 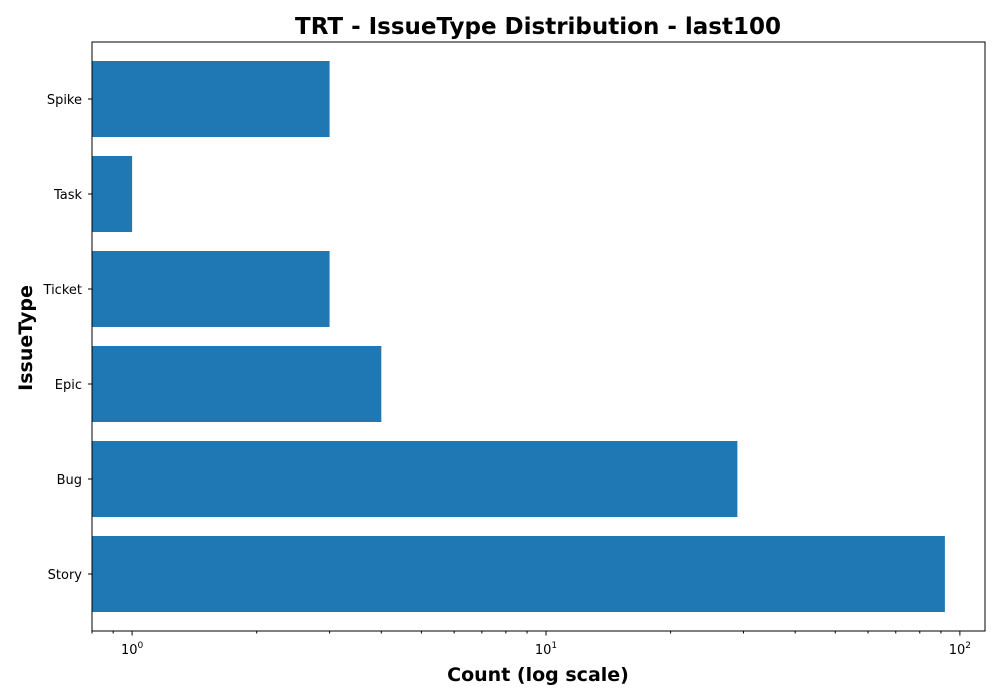 What do you see at coordinates (531, 644) in the screenshot?
I see `x-axis: 100 10¹ 10²` at bounding box center [531, 644].